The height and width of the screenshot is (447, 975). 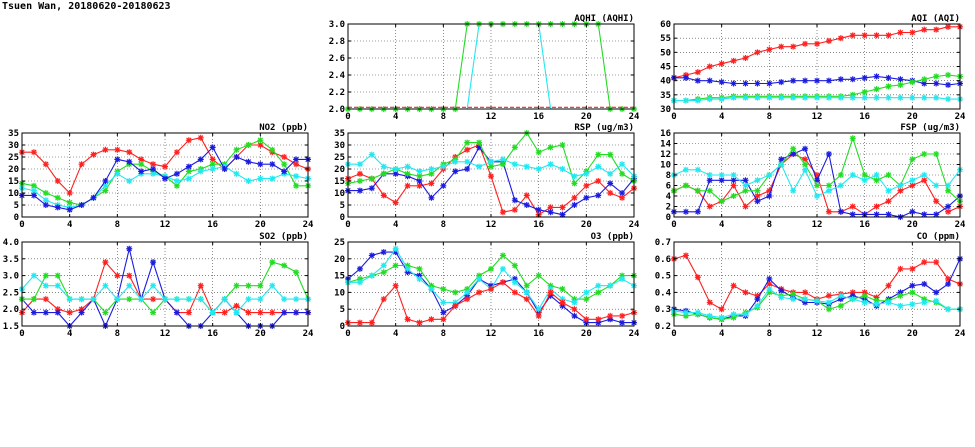 What do you see at coordinates (339, 243) in the screenshot?
I see `y-tick-label: 25` at bounding box center [339, 243].